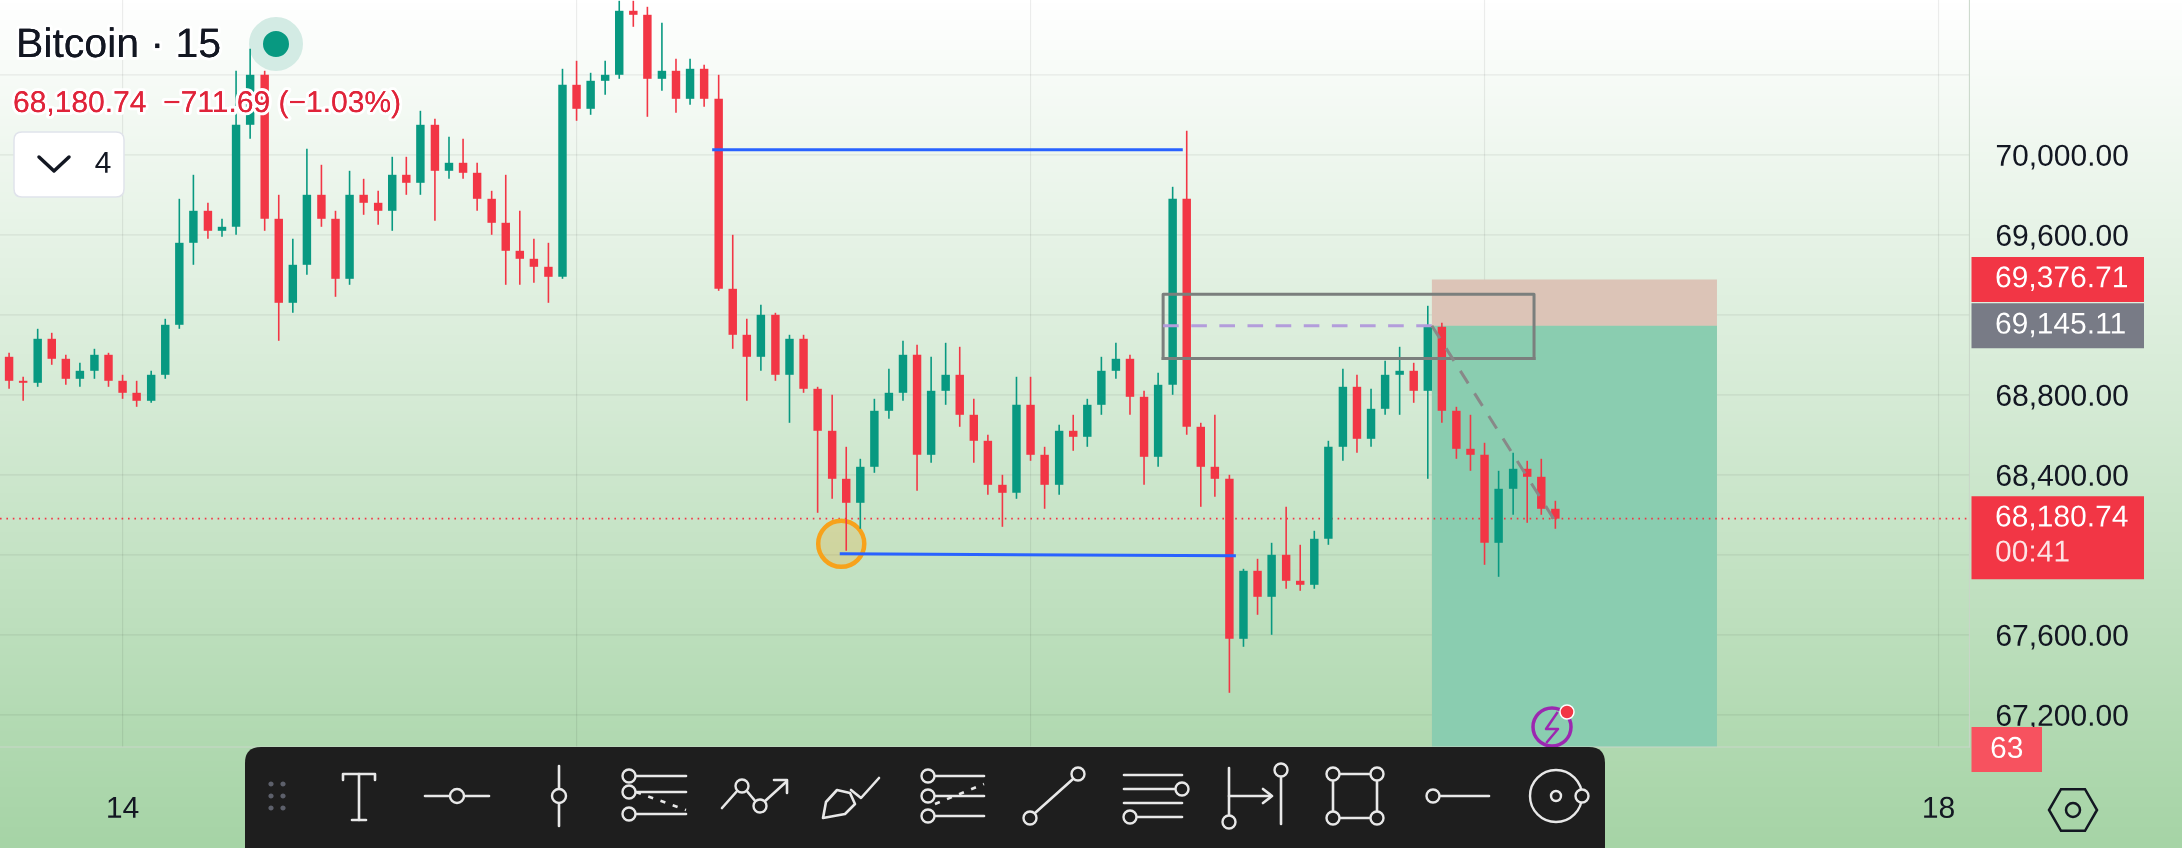 The image size is (2182, 848). Describe the element at coordinates (2062, 518) in the screenshot. I see `ref-line-label: 68,180.74` at that location.